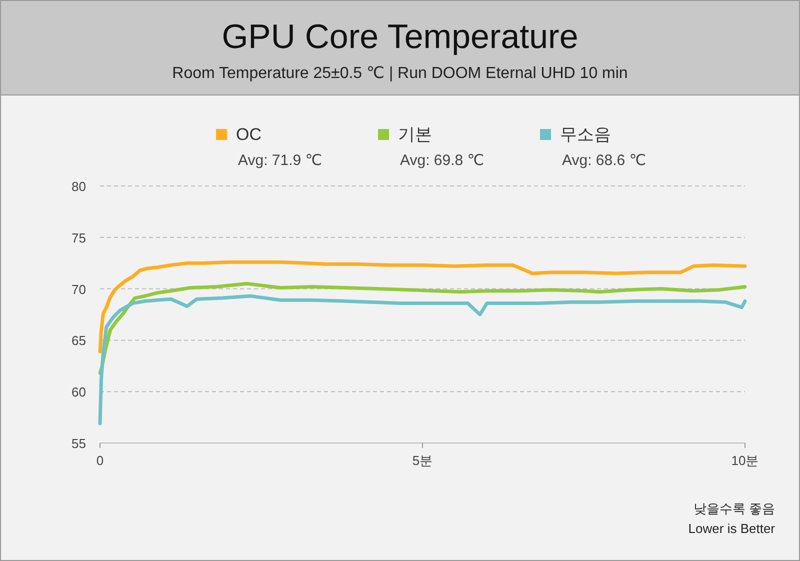 The width and height of the screenshot is (800, 561). Describe the element at coordinates (280, 160) in the screenshot. I see `text: Avg: 71.9 ℃` at that location.